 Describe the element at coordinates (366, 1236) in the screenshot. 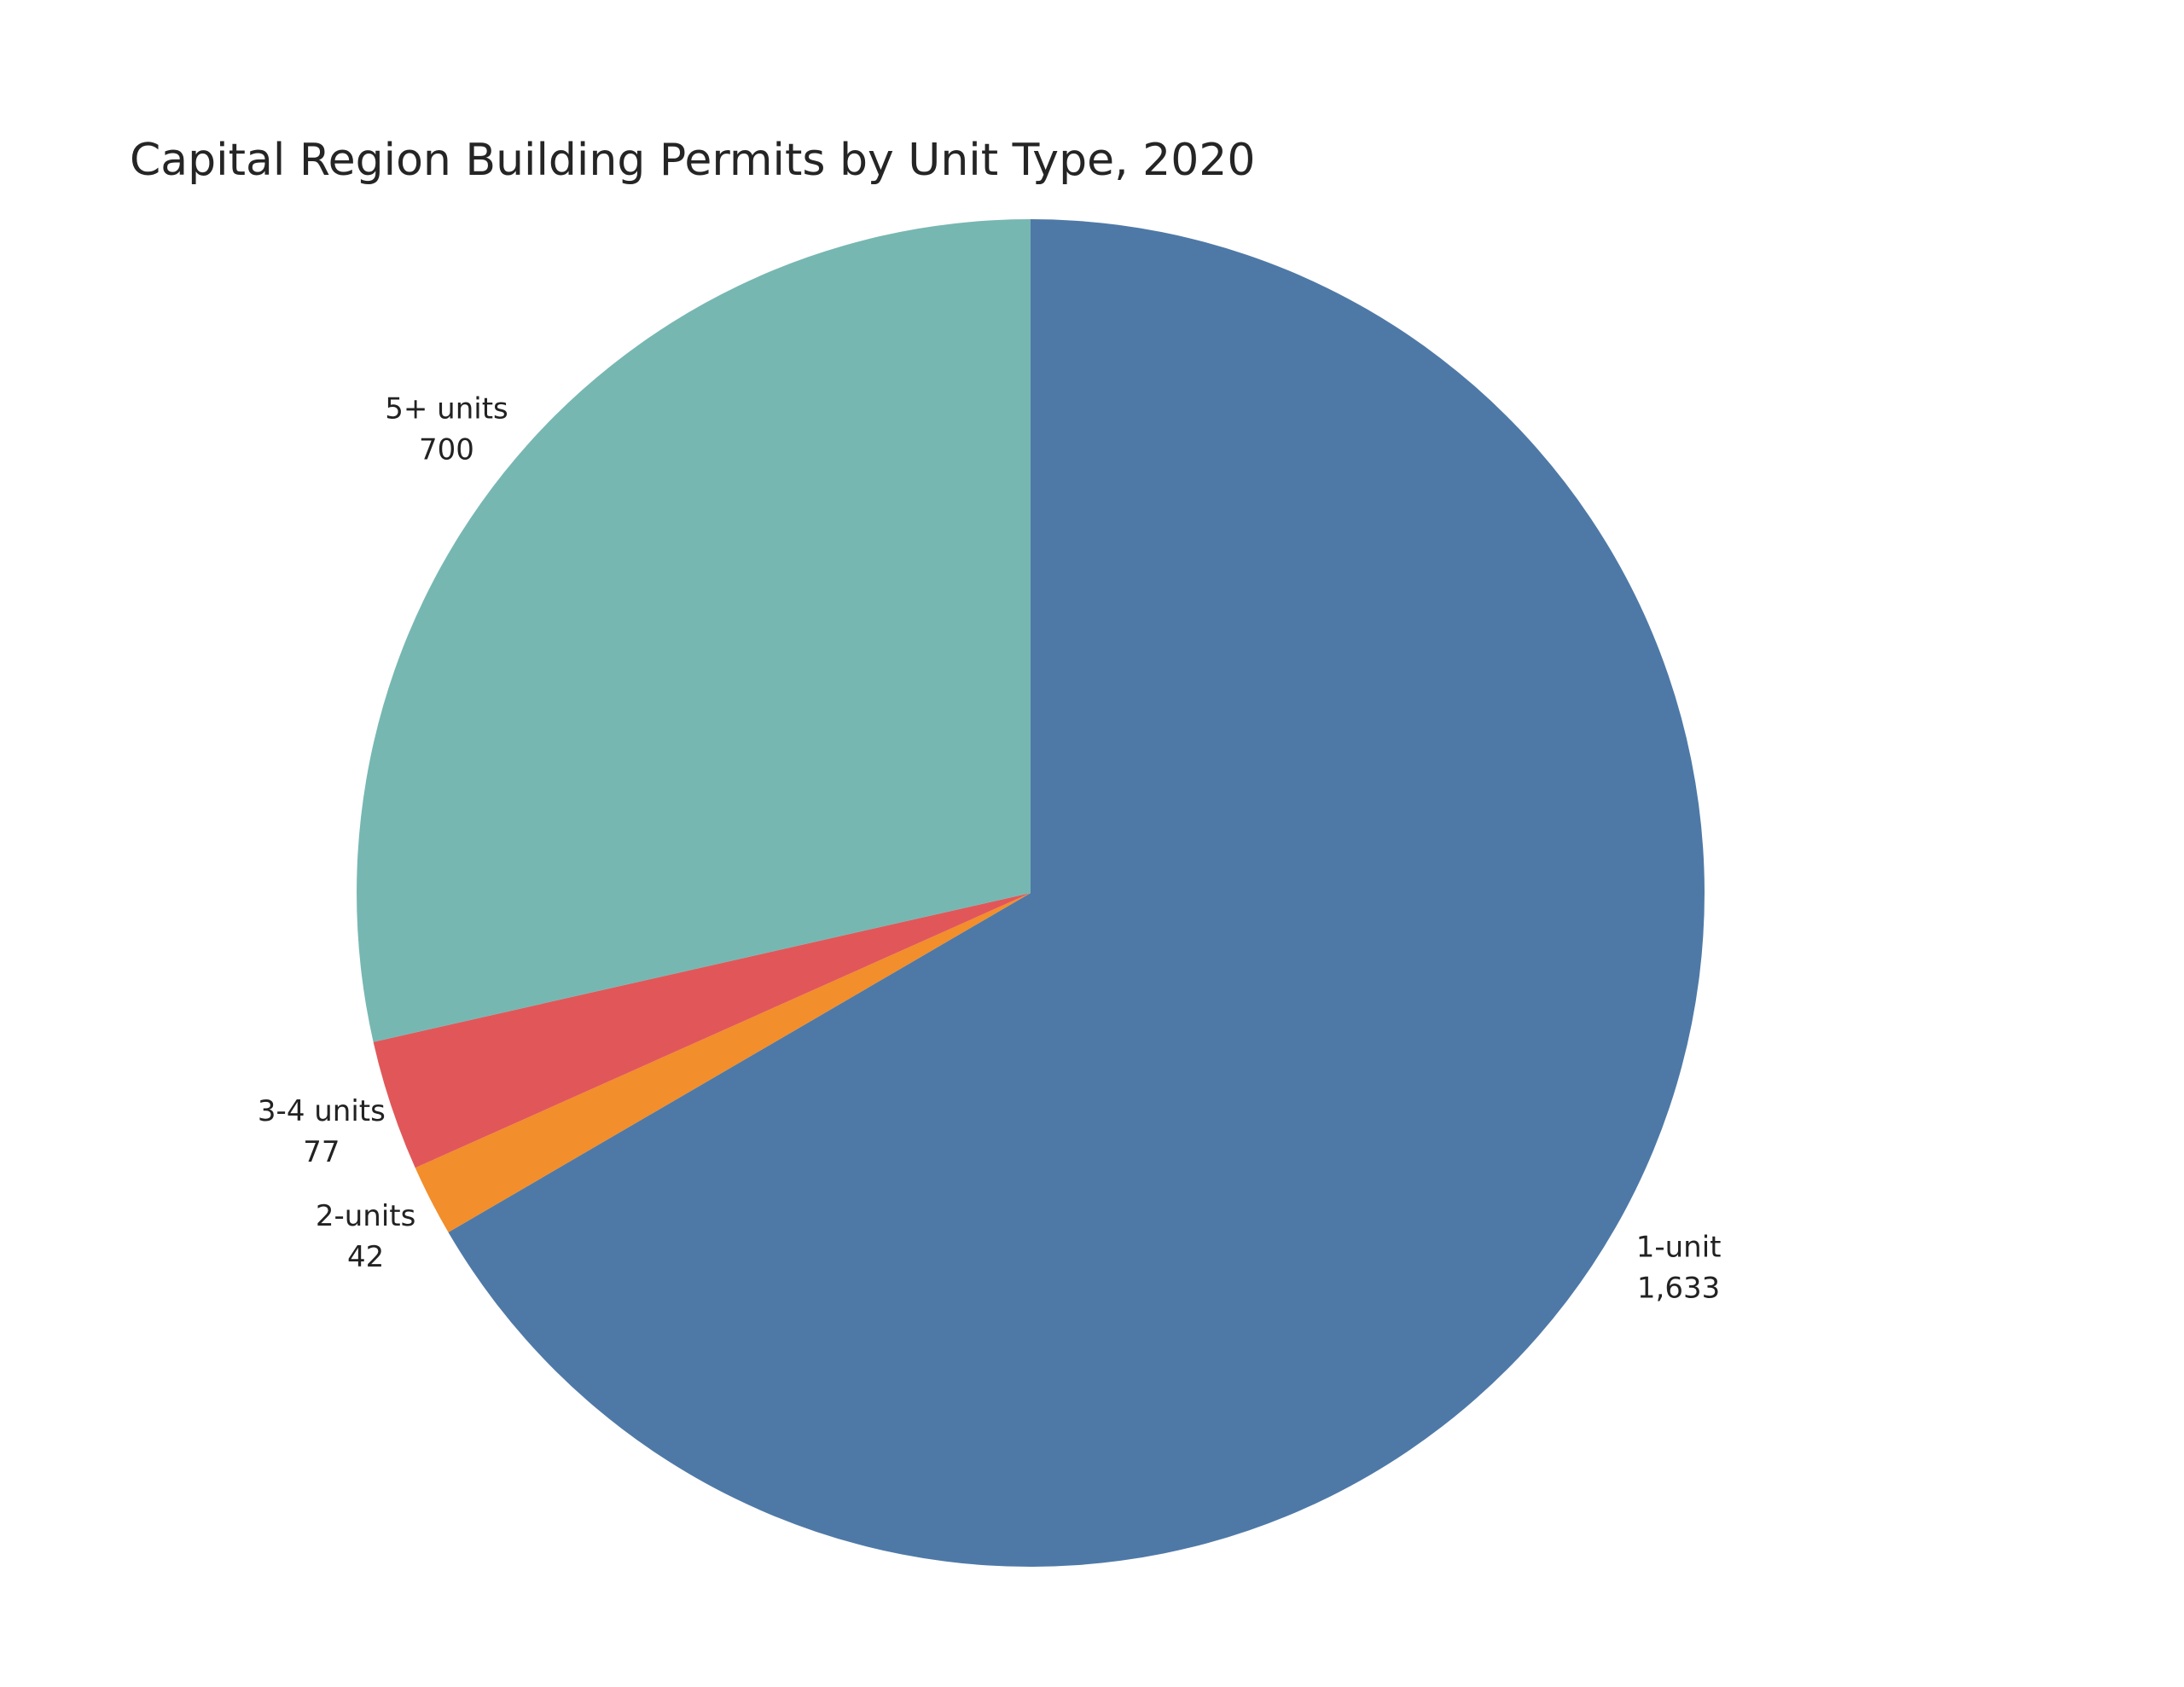

I see `slice-label-2-units: 2-units 42` at that location.